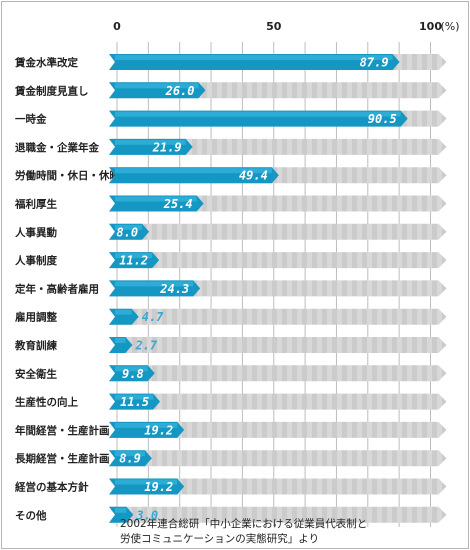  Describe the element at coordinates (36, 260) in the screenshot. I see `category-label: 人事制度` at that location.